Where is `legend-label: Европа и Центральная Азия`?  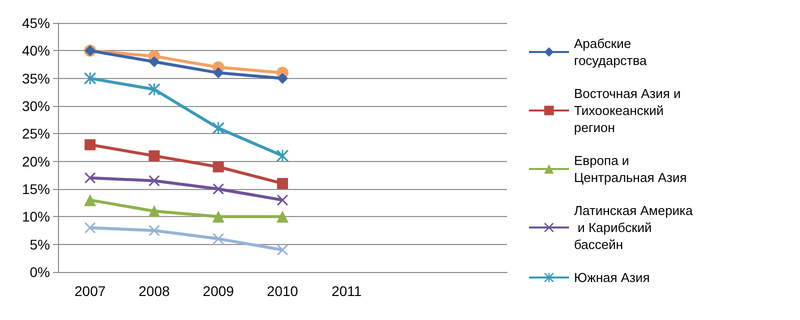
legend-label: Европа и Центральная Азия is located at coordinates (630, 169).